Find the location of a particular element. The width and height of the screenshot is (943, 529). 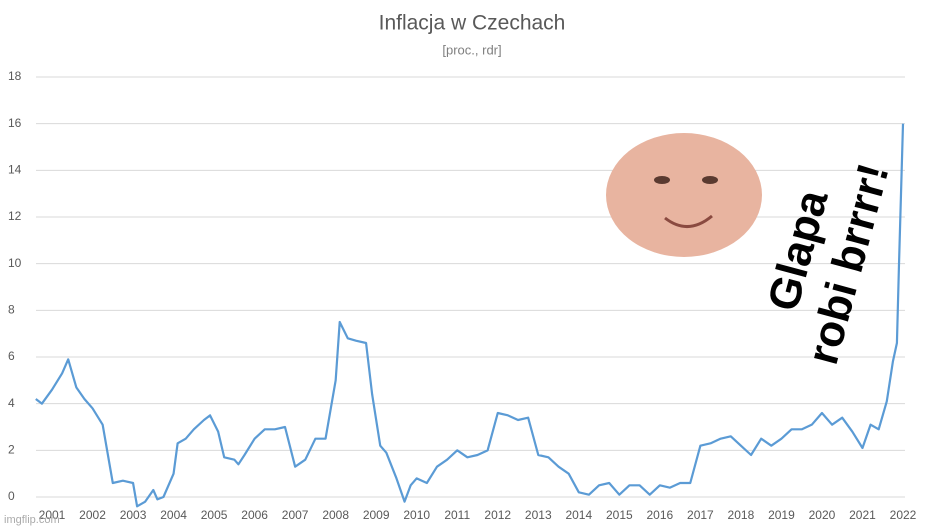

x-tick-label: 2019 is located at coordinates (781, 515).